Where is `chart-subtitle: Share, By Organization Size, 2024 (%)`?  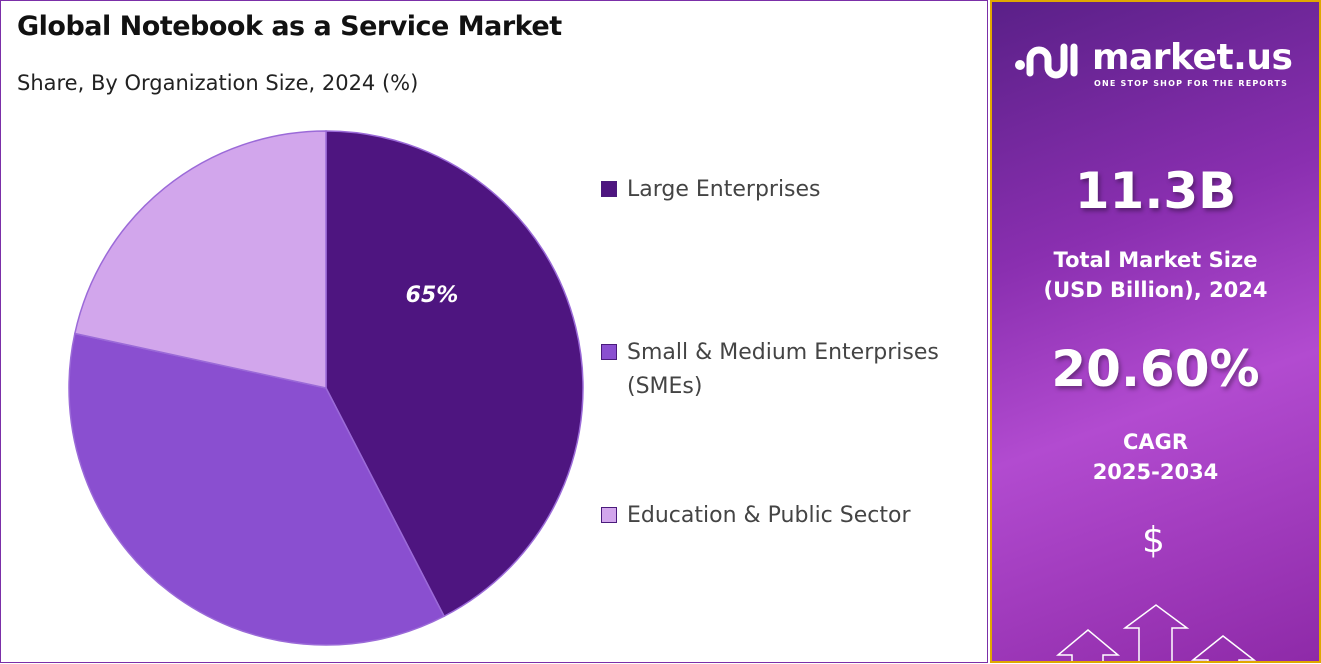 chart-subtitle: Share, By Organization Size, 2024 (%) is located at coordinates (218, 83).